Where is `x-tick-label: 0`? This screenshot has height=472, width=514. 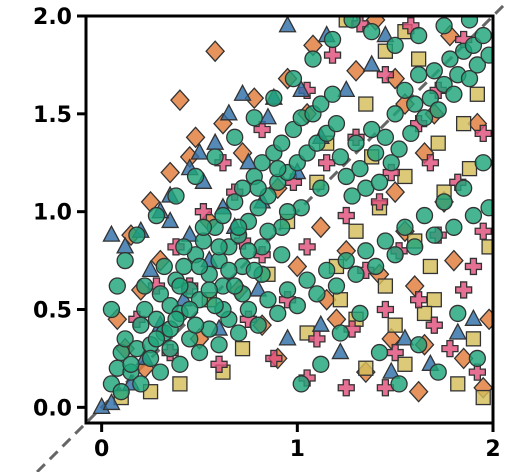 x-tick-label: 0 is located at coordinates (101, 449).